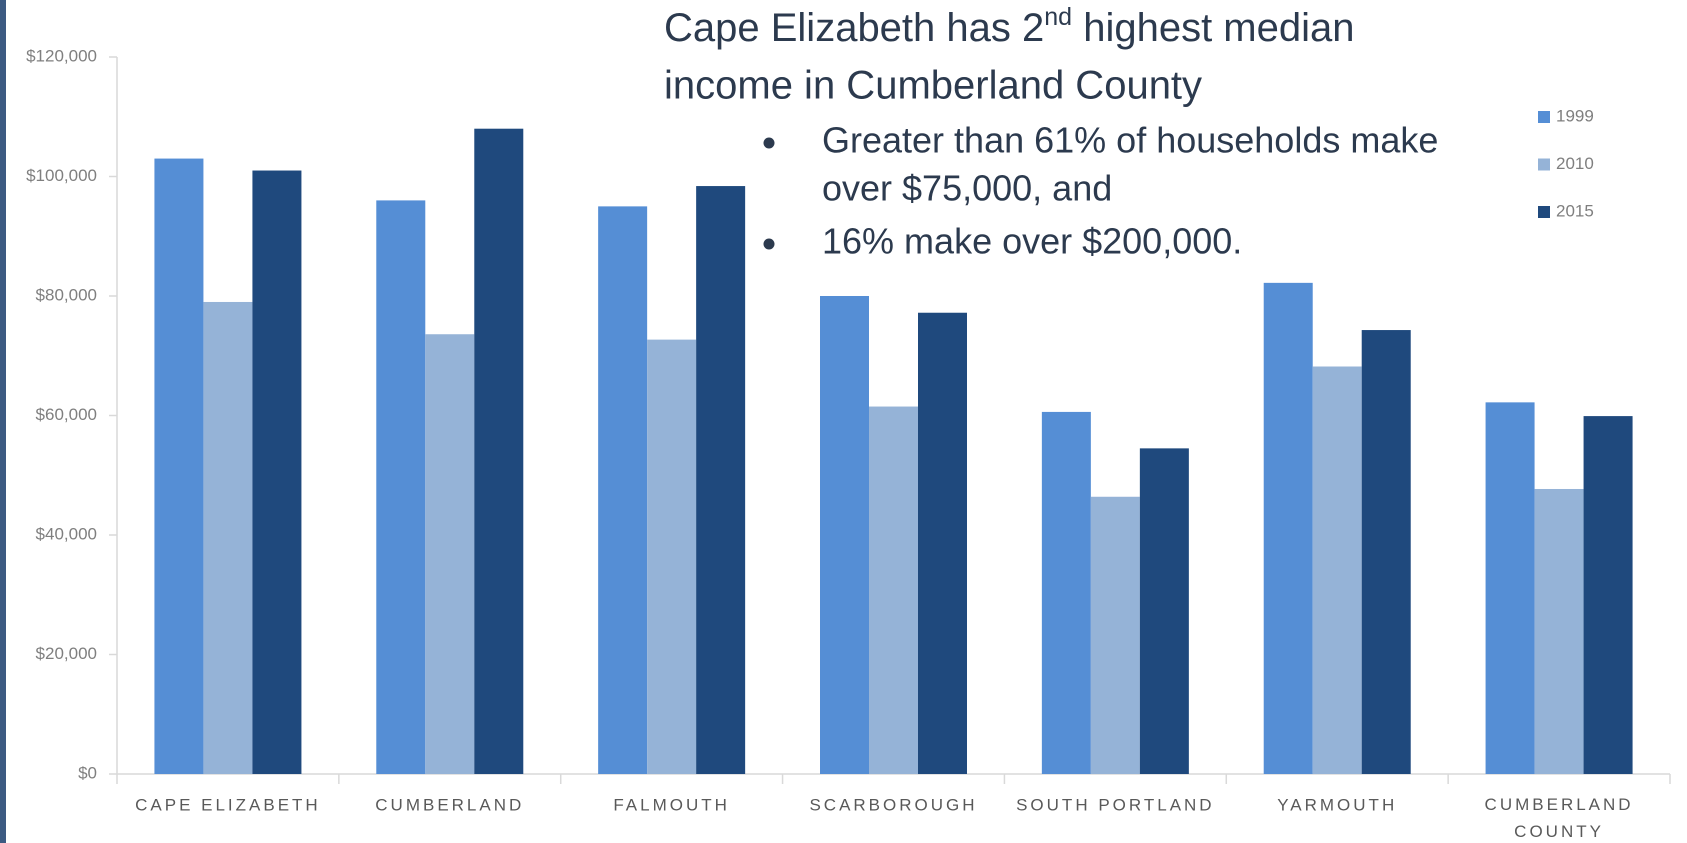  I want to click on bullet-text: 16% make over $200,000., so click(1032, 241).